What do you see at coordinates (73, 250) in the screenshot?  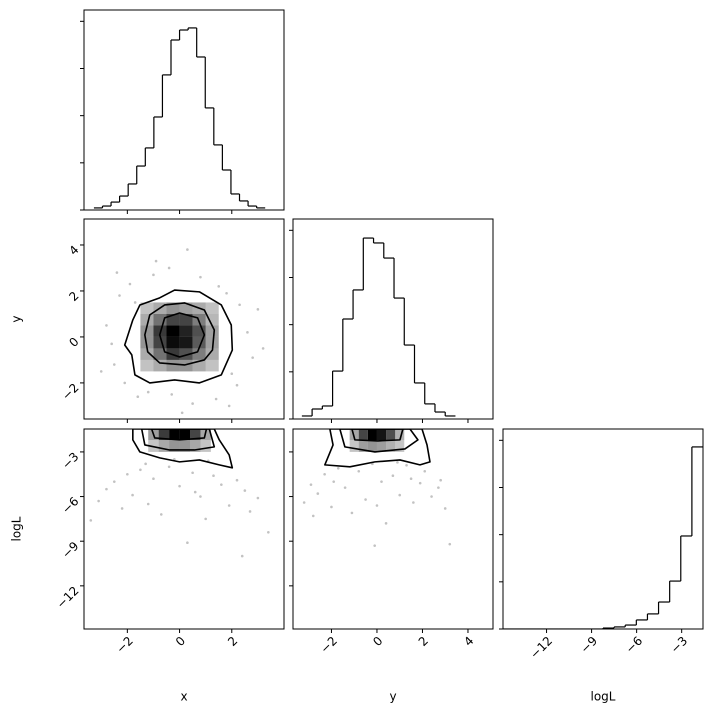 I see `y-tick-label: 4` at bounding box center [73, 250].